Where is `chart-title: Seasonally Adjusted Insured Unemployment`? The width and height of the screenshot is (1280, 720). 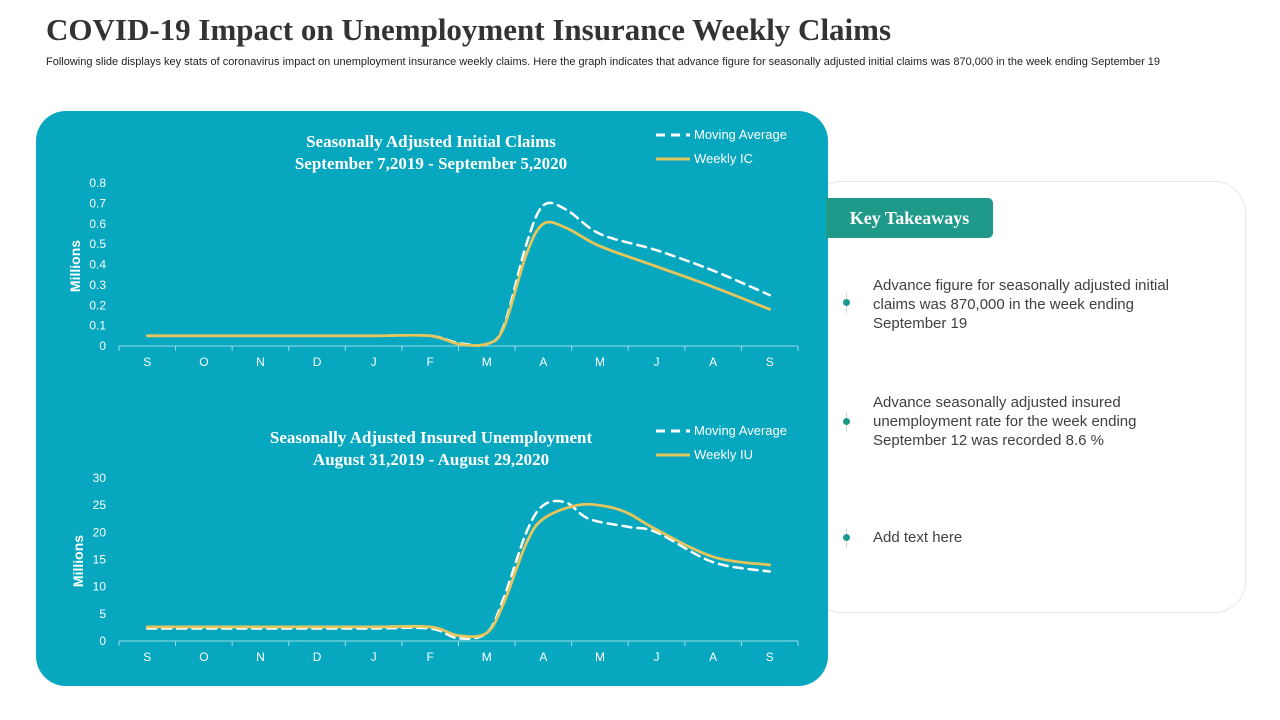
chart-title: Seasonally Adjusted Insured Unemployment is located at coordinates (431, 437).